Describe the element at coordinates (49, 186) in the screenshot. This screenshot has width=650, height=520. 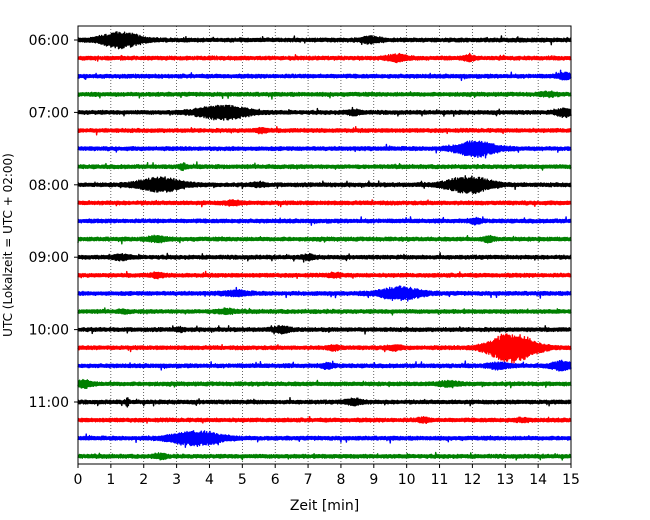
I see `y-tick-label: 08:00` at that location.